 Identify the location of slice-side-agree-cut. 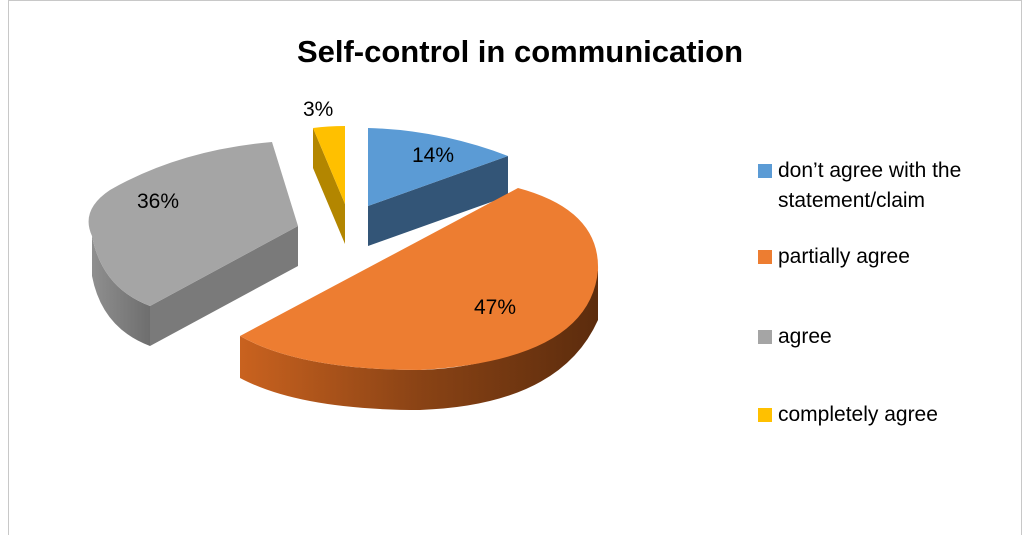
(224, 286).